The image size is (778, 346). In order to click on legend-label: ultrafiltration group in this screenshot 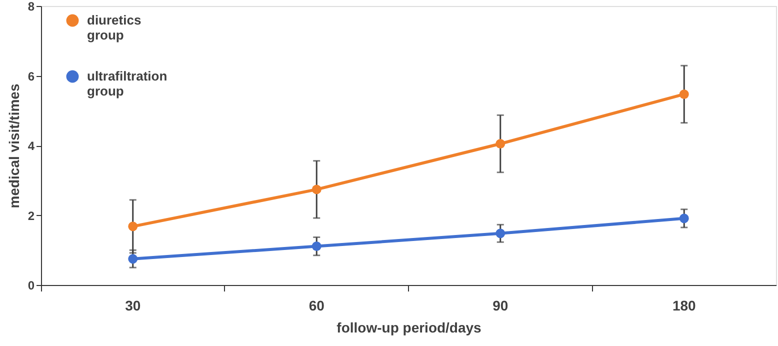, I will do `click(127, 83)`.